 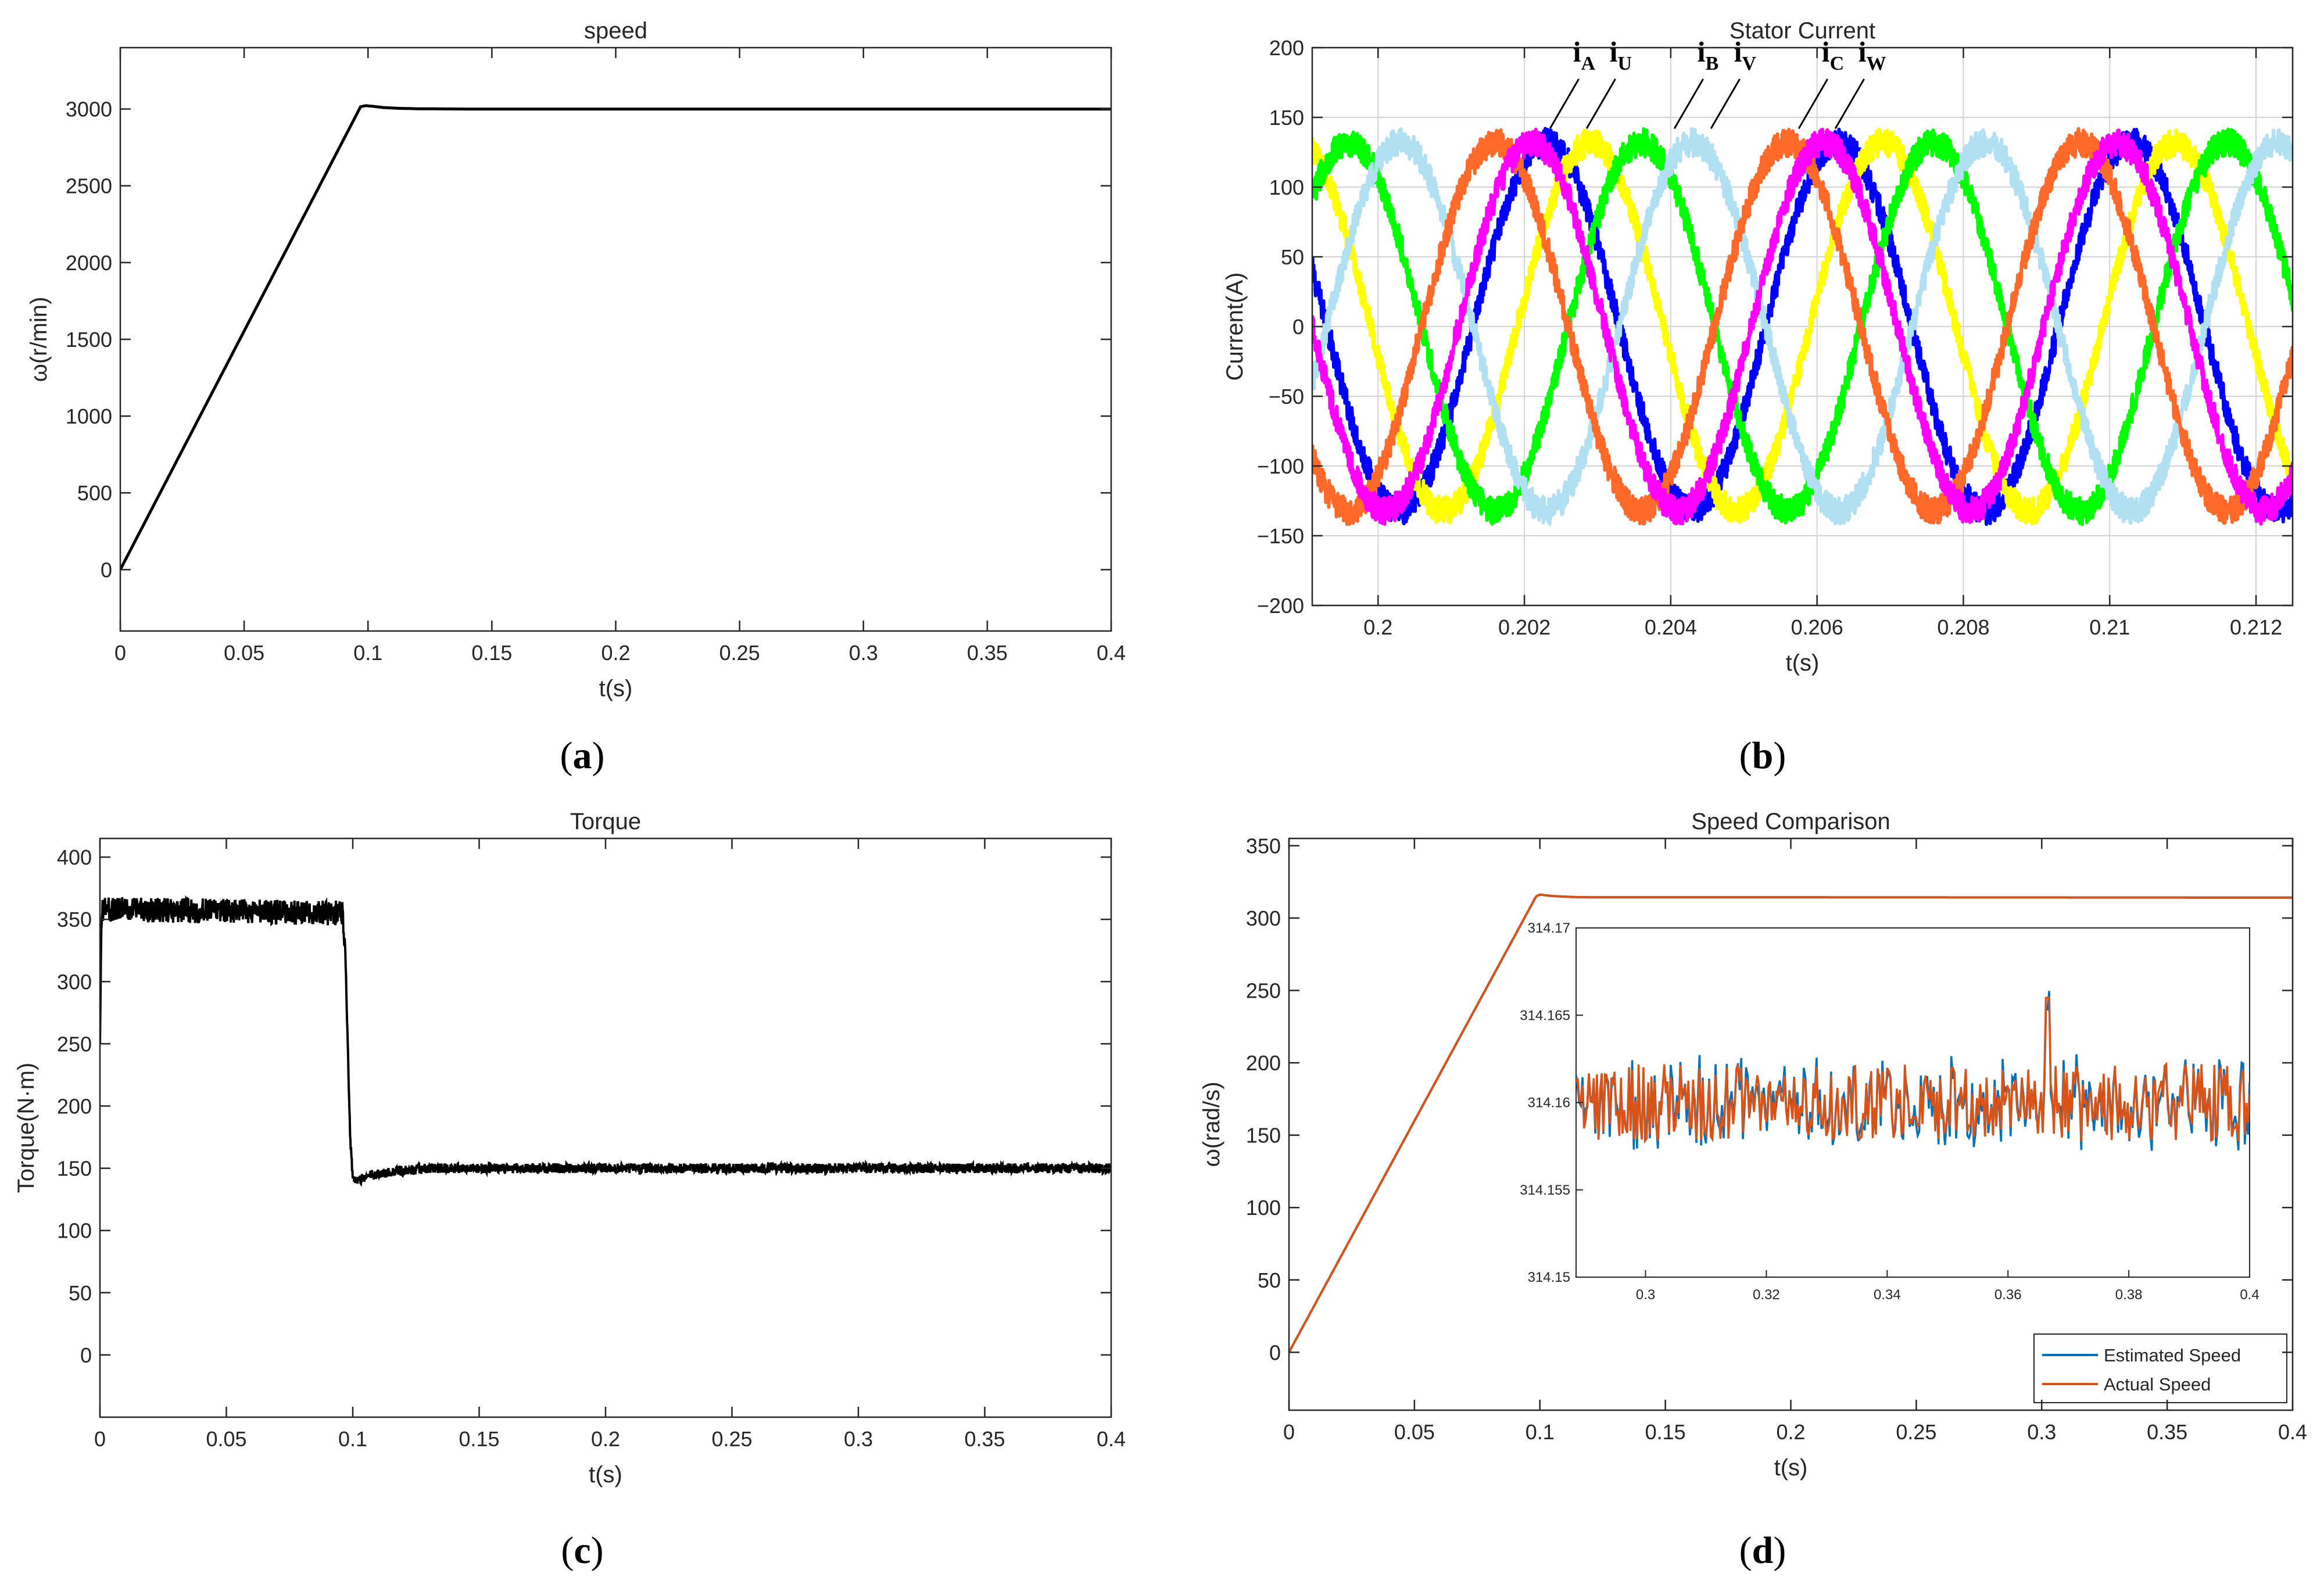 I want to click on legend: Estimated Speed Actual Speed, so click(x=2160, y=1368).